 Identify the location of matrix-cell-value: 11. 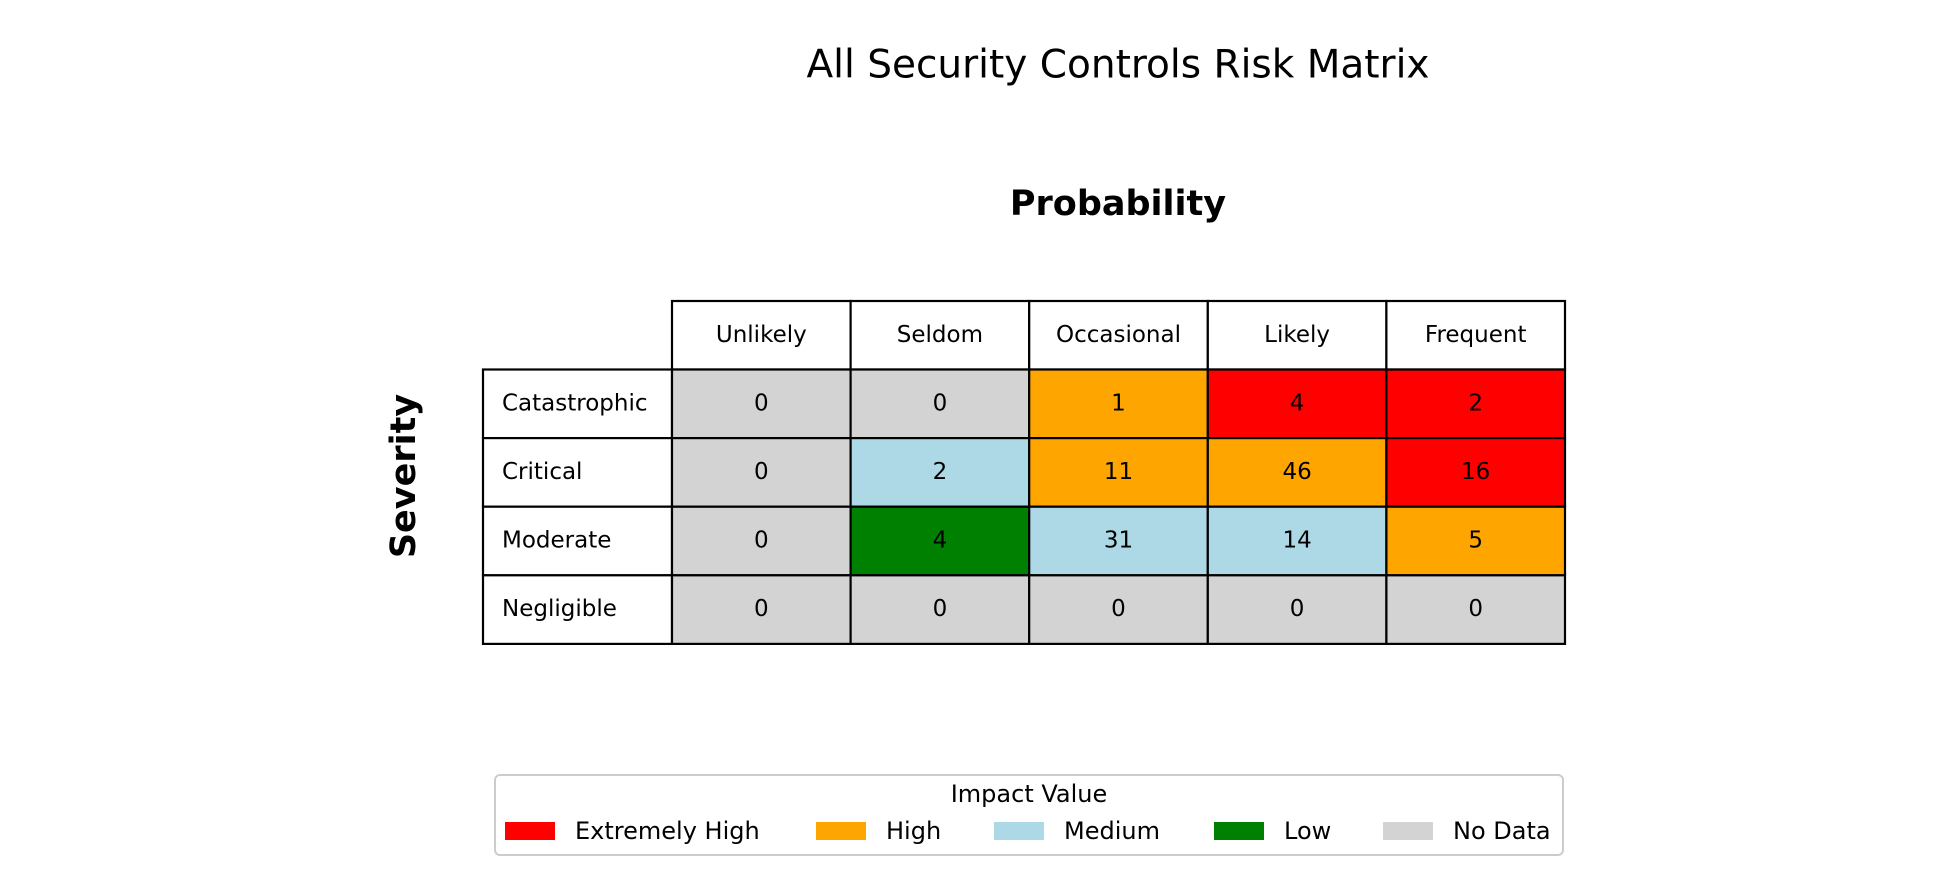
(1118, 472).